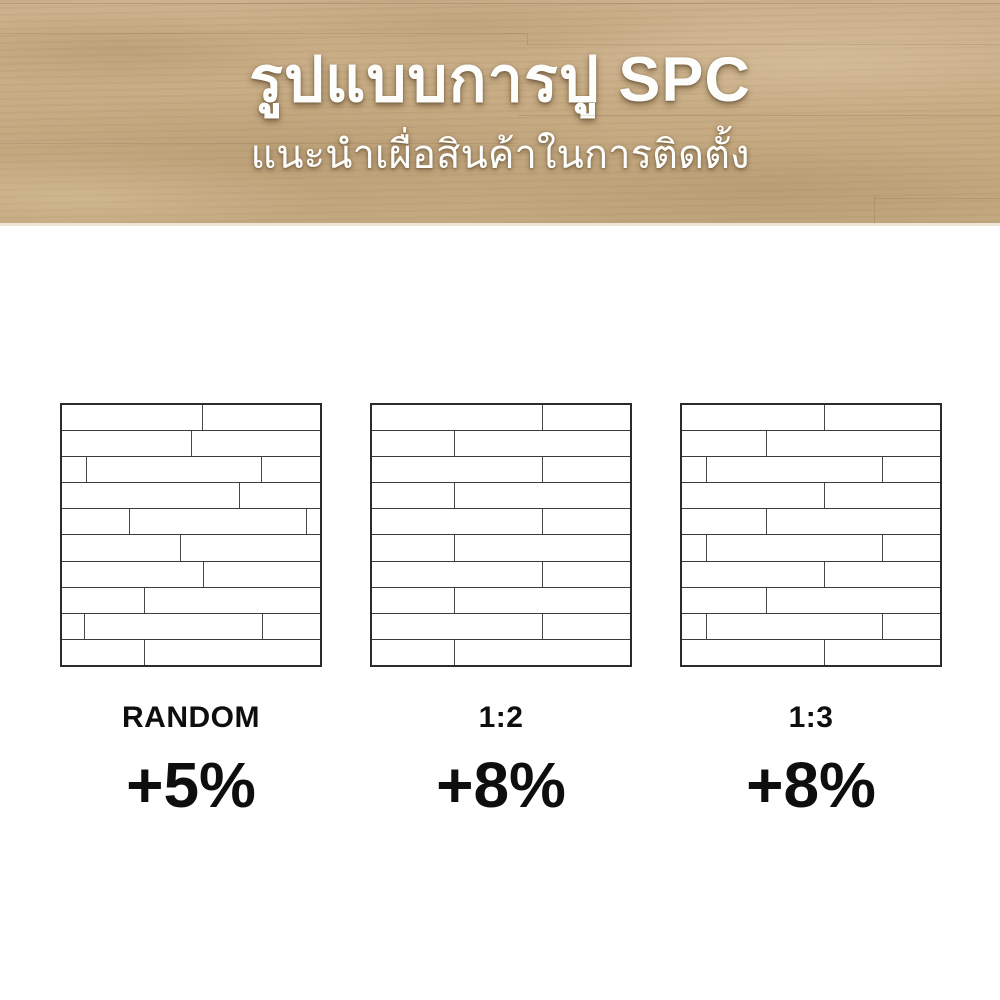 This screenshot has width=1000, height=1000. I want to click on plank-pattern-diagram-random, so click(191, 535).